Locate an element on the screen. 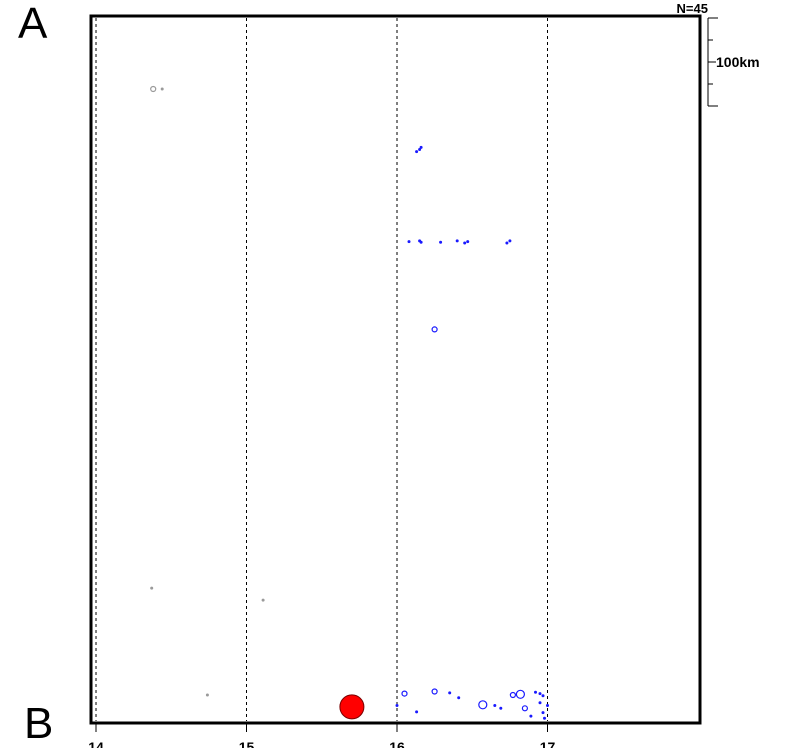  event-count-label: N=45 is located at coordinates (692, 8).